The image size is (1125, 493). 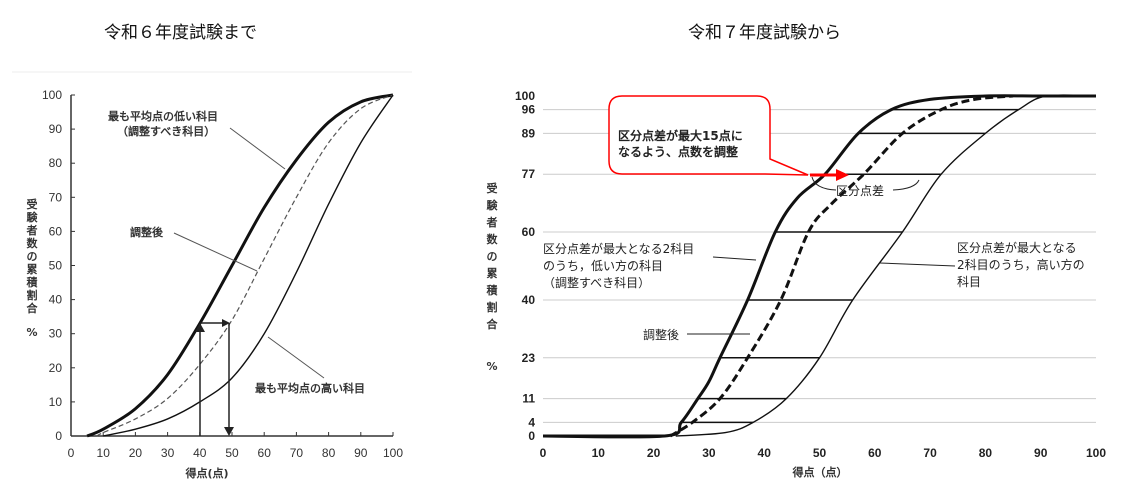 I want to click on label-difference: 区分点差, so click(x=860, y=191).